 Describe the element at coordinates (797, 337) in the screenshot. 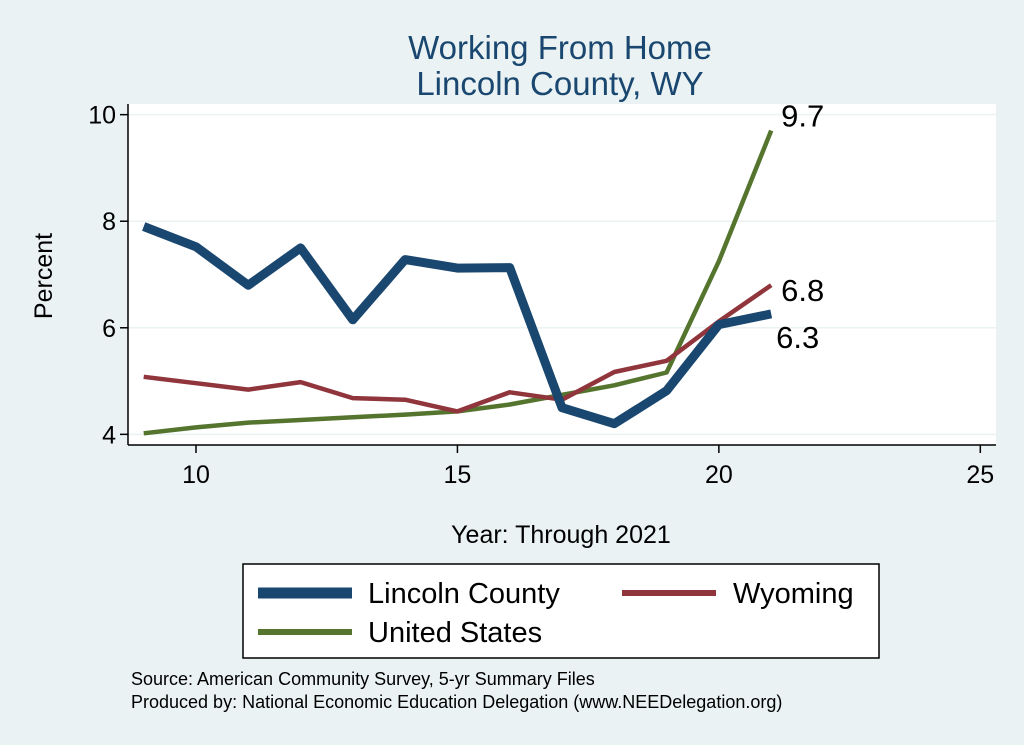

I see `end-label-lincoln-county: 6.3` at that location.